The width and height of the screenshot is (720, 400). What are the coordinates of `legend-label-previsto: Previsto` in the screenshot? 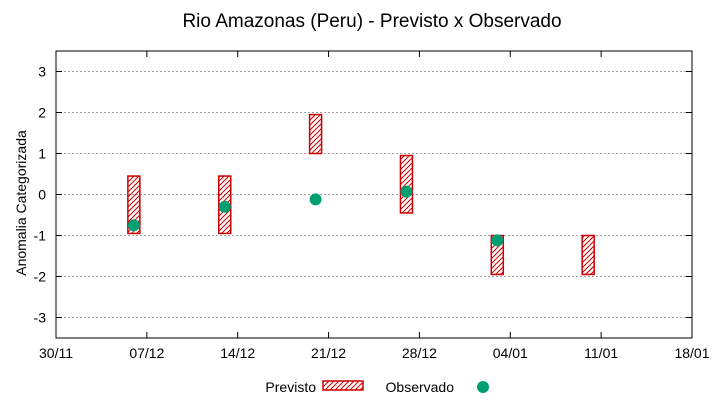 It's located at (290, 387).